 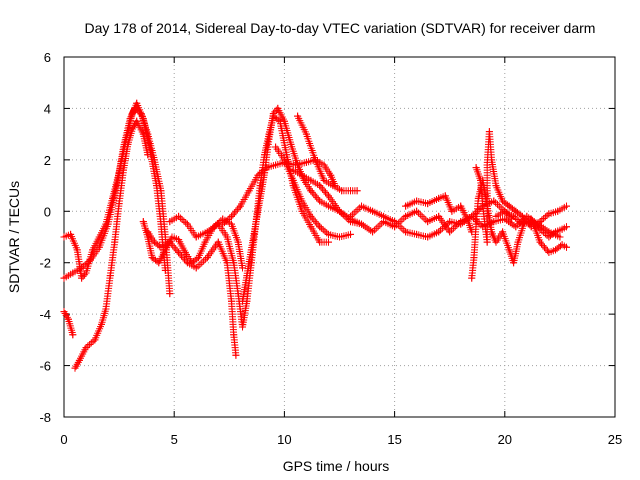 I want to click on x-tick-label: 0, so click(x=63, y=439).